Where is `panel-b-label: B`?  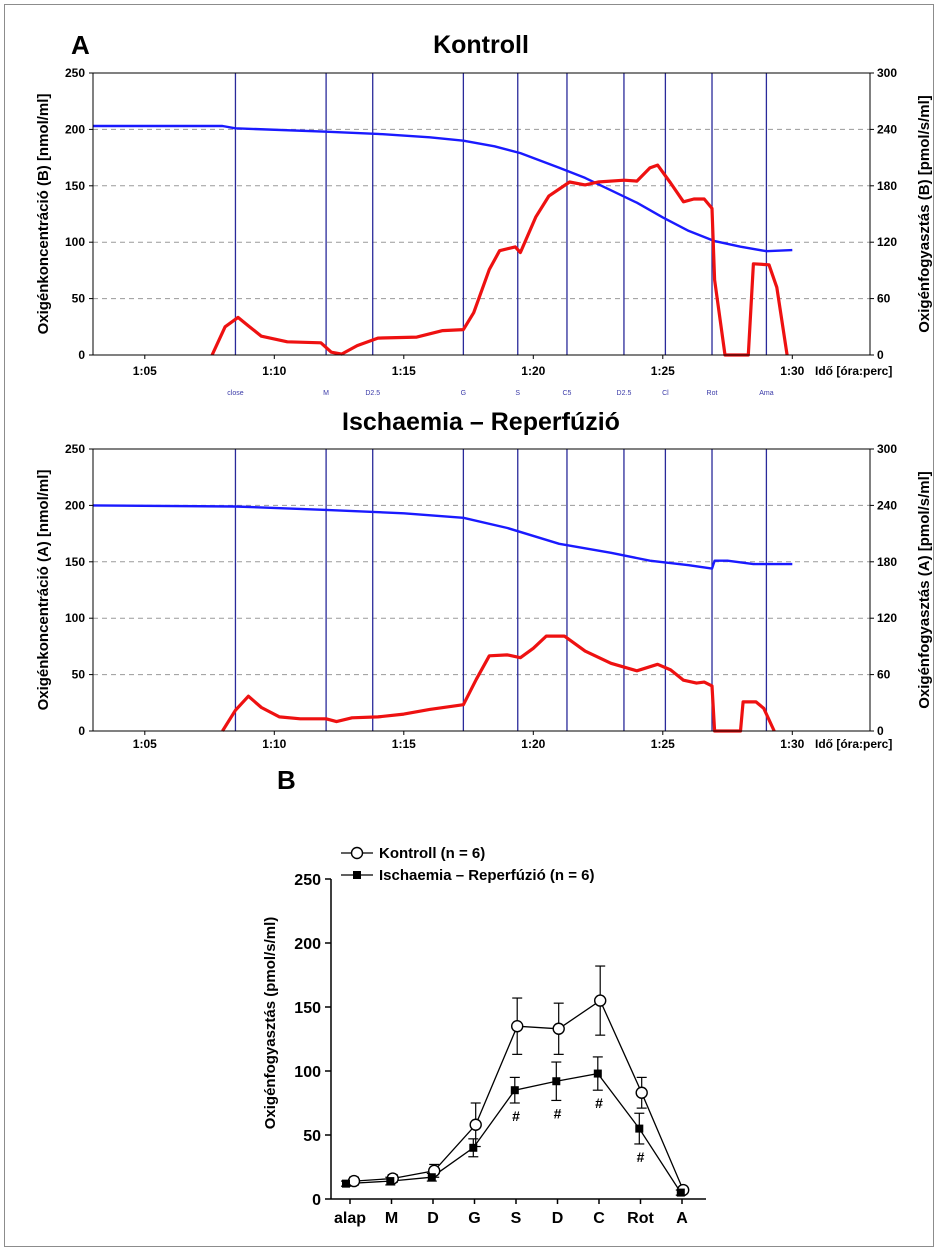
panel-b-label: B is located at coordinates (286, 780).